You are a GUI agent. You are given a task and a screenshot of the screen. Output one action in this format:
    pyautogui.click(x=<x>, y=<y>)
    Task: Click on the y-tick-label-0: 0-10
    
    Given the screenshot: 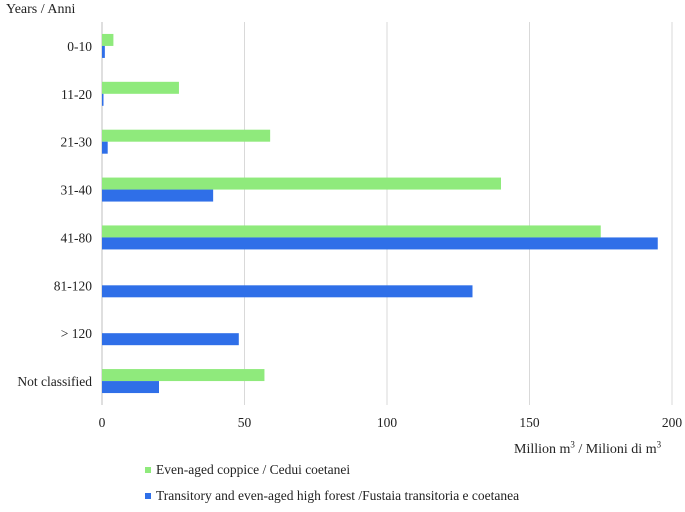 What is the action you would take?
    pyautogui.click(x=79, y=46)
    